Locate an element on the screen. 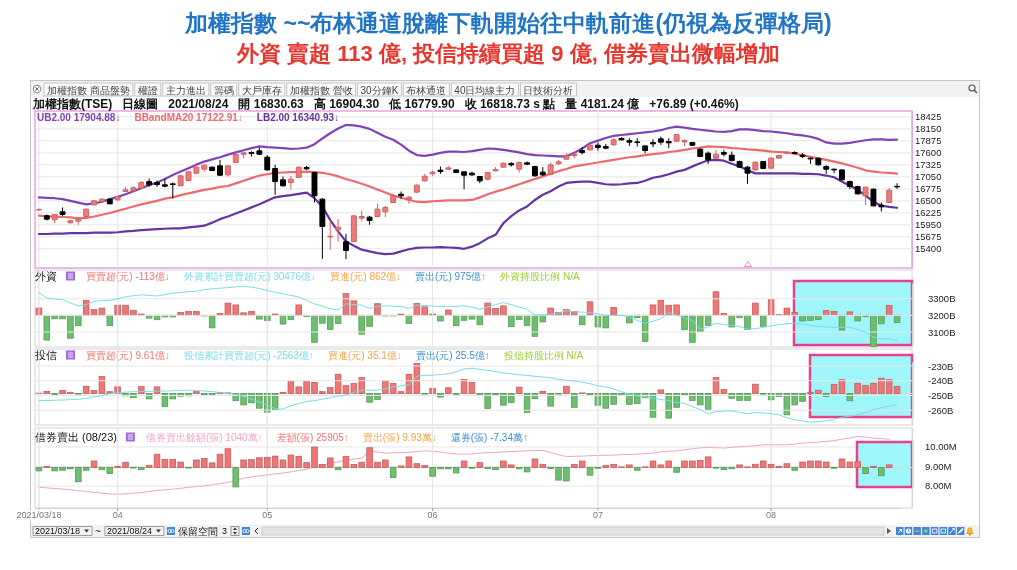 This screenshot has width=1017, height=570. y-tick-label: -240B is located at coordinates (941, 381).